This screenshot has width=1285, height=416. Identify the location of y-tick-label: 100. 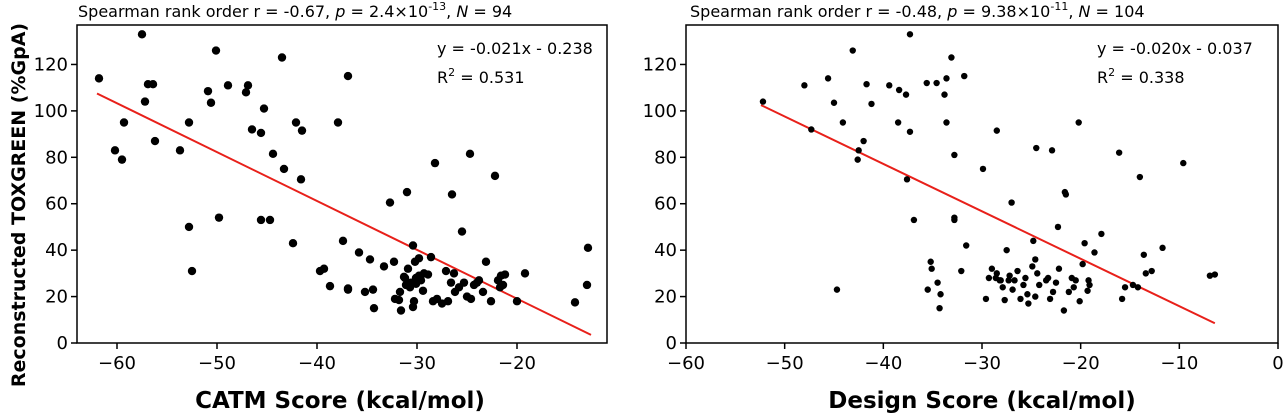
(51, 111).